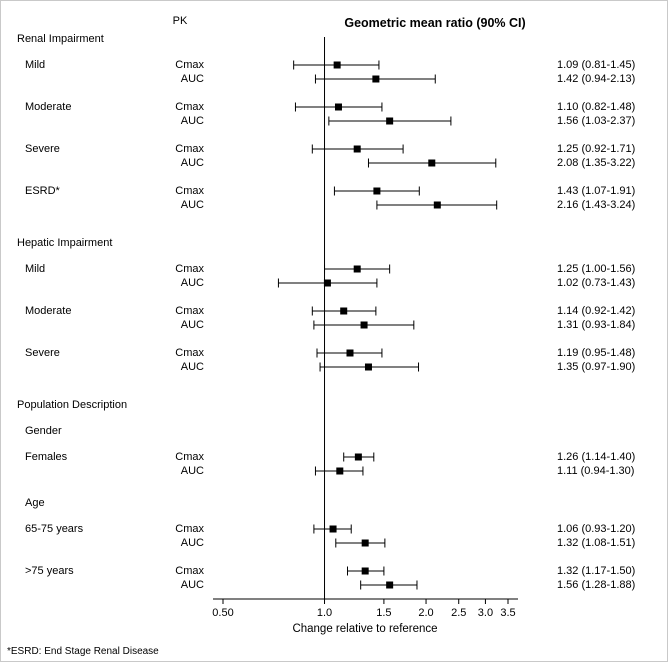  I want to click on x-tick-label: 2.5, so click(459, 613).